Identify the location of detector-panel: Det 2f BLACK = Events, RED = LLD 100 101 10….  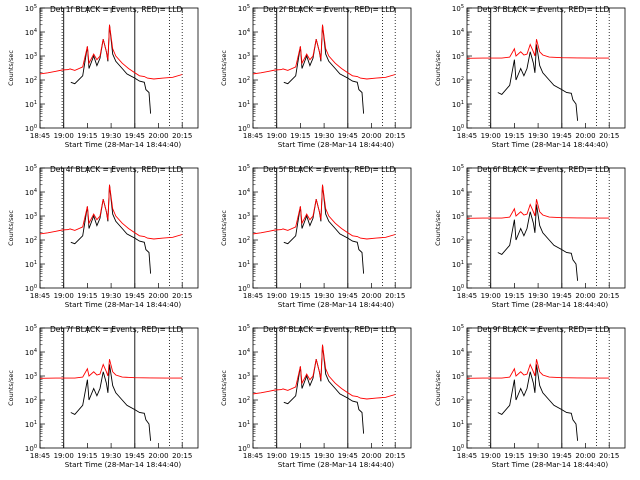
(316, 76).